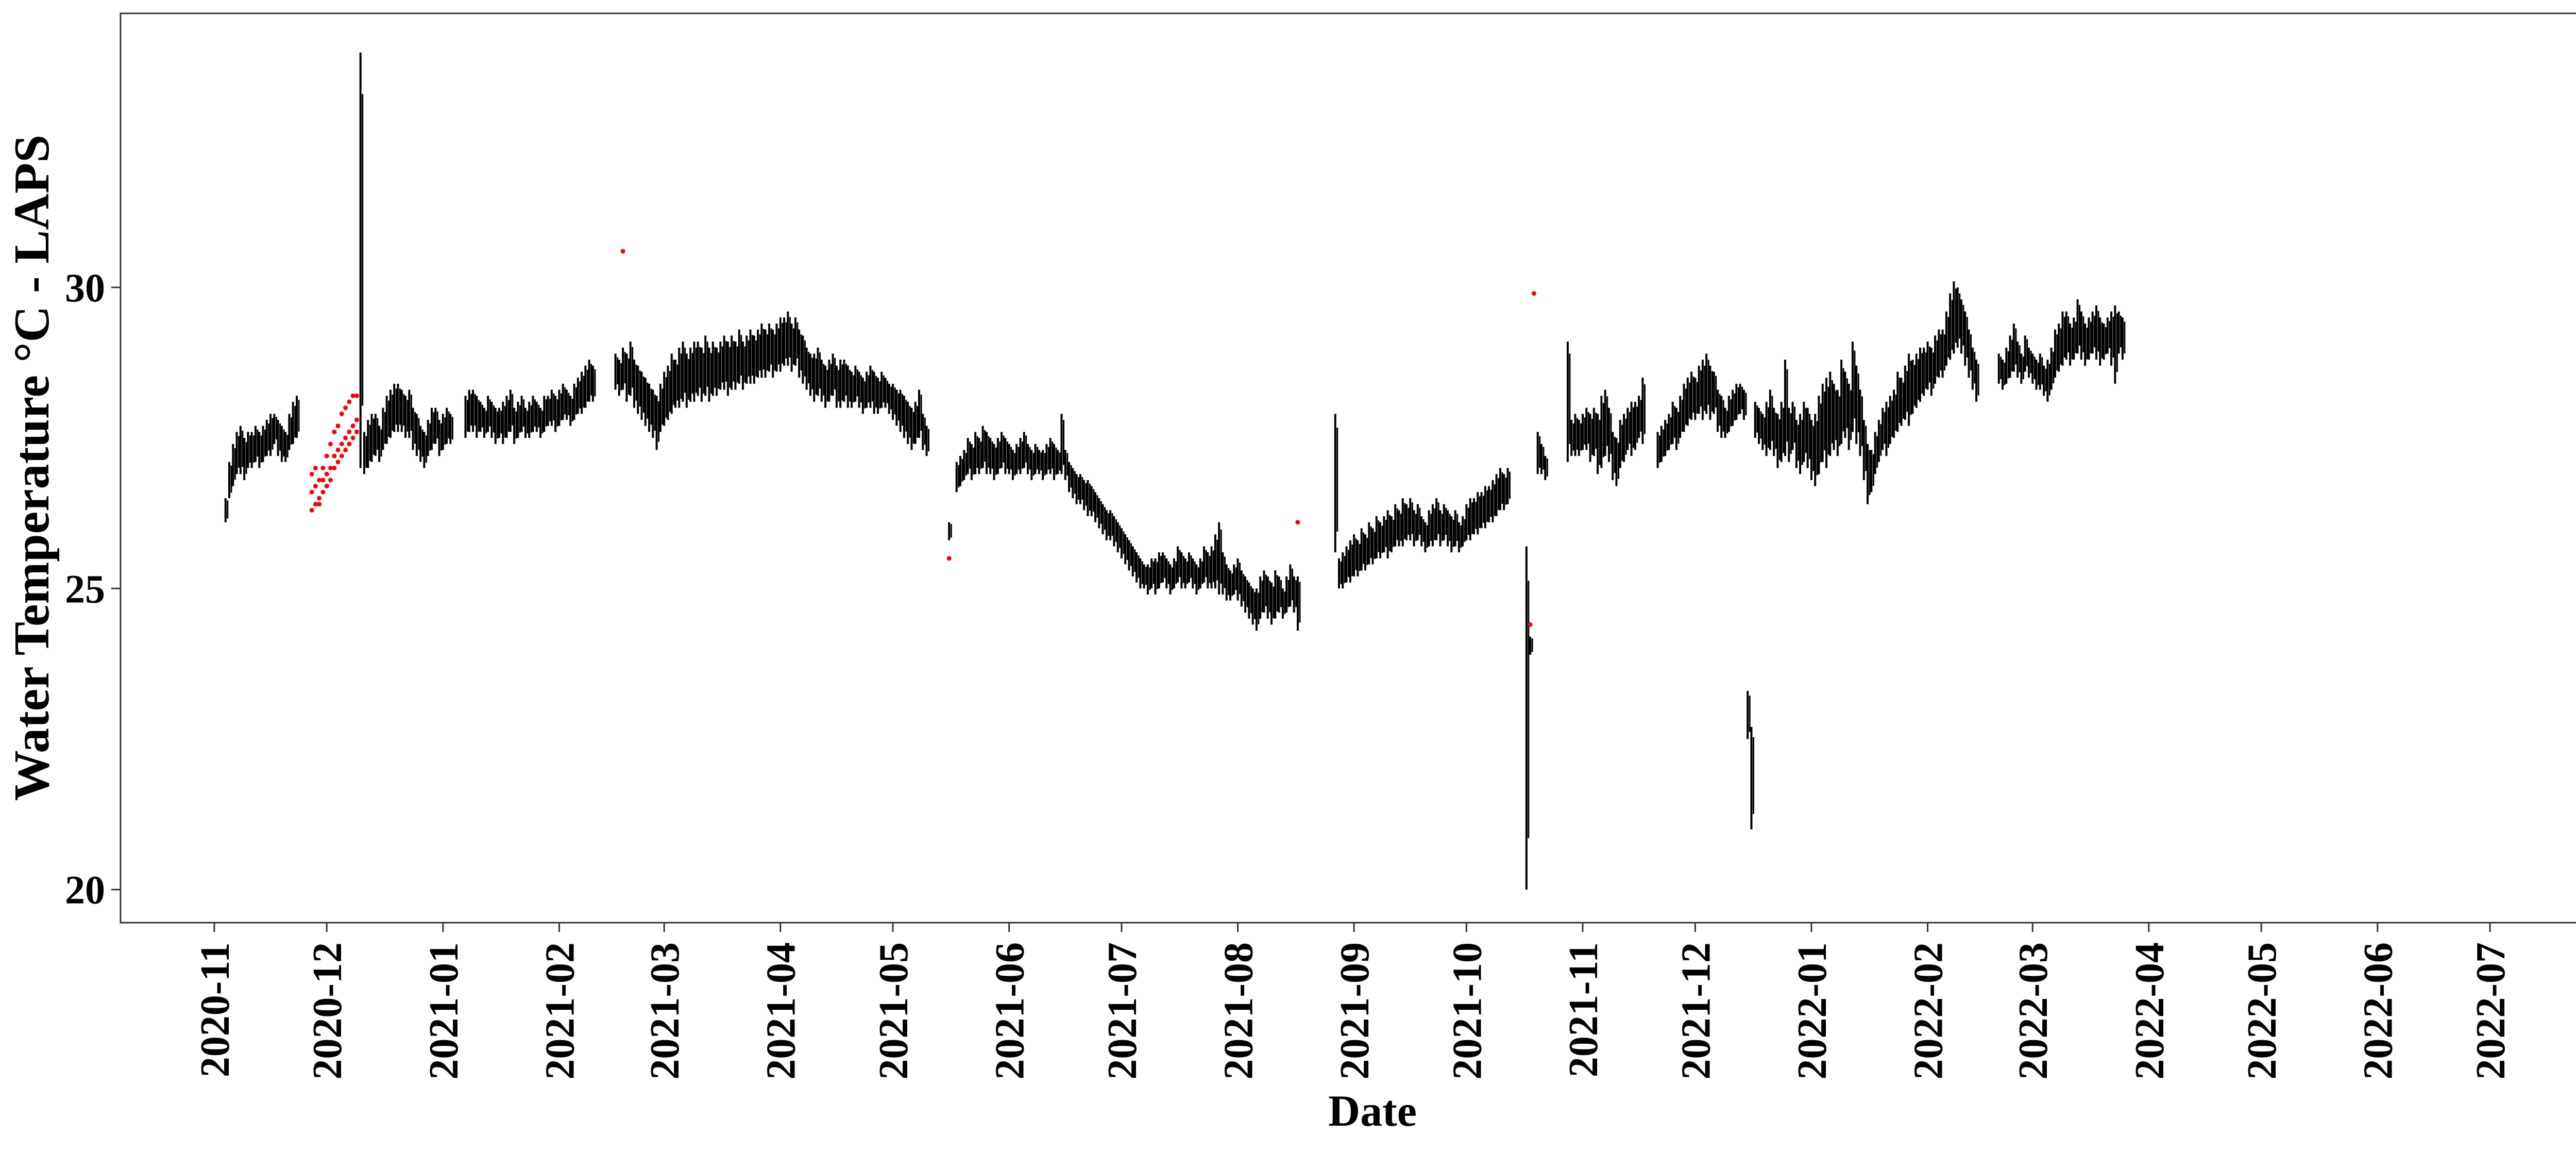  I want to click on x-tick-label: 2021-07, so click(1122, 1011).